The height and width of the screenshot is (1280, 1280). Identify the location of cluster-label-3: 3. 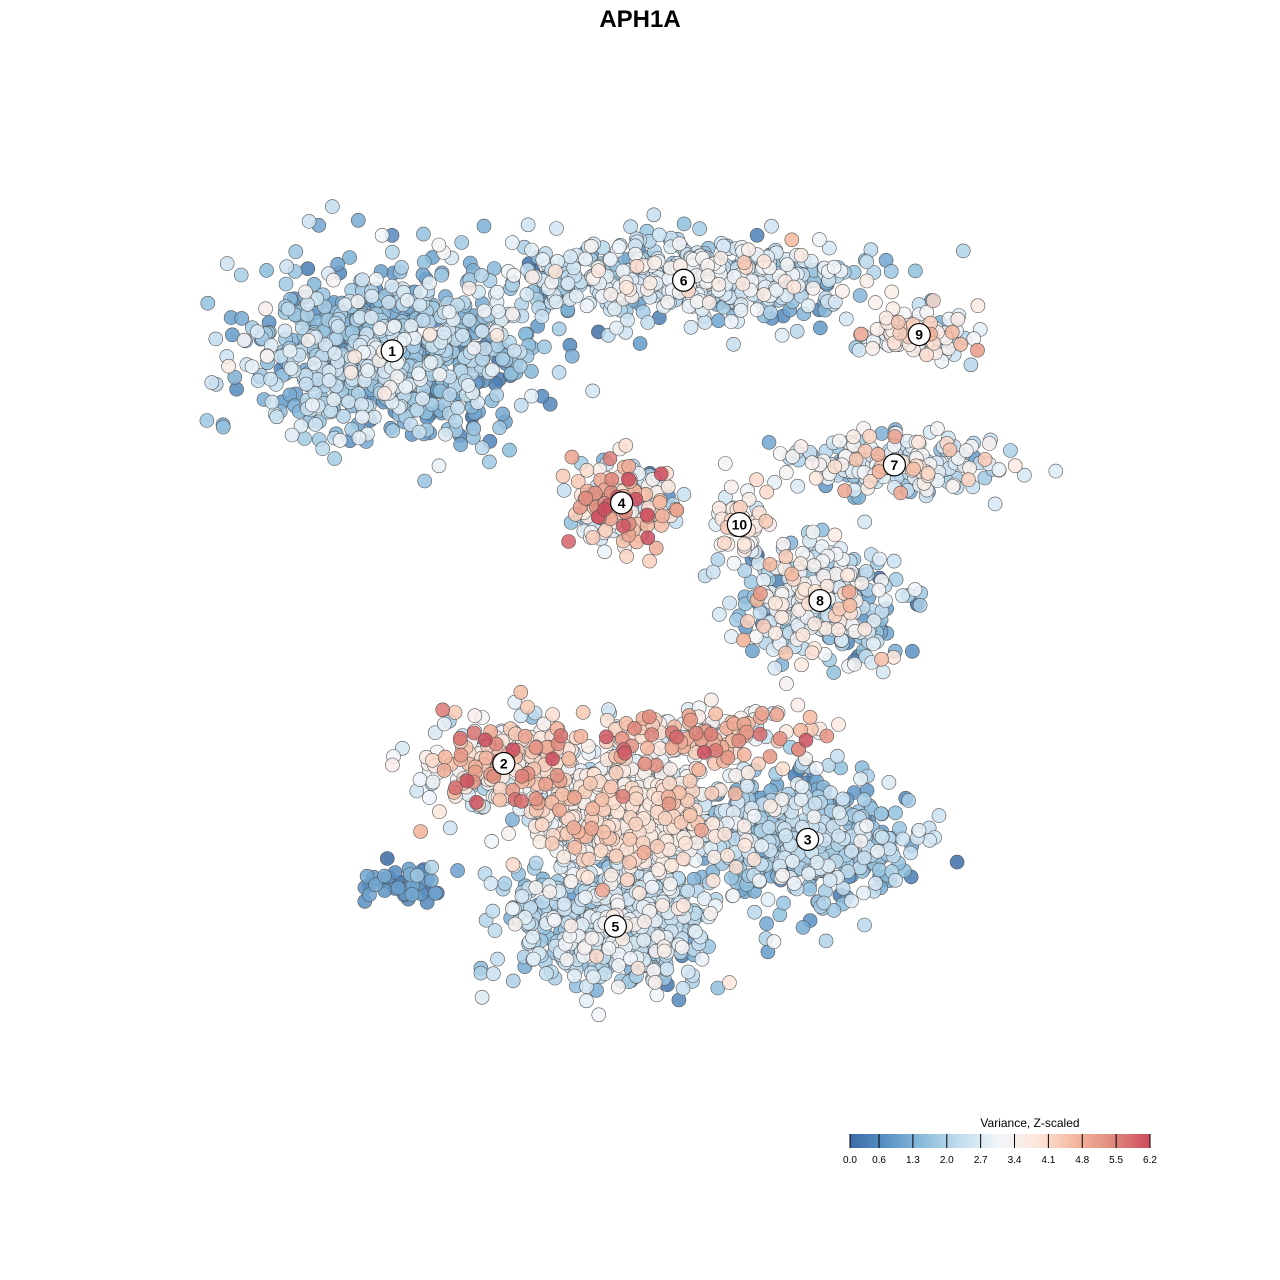
(807, 839).